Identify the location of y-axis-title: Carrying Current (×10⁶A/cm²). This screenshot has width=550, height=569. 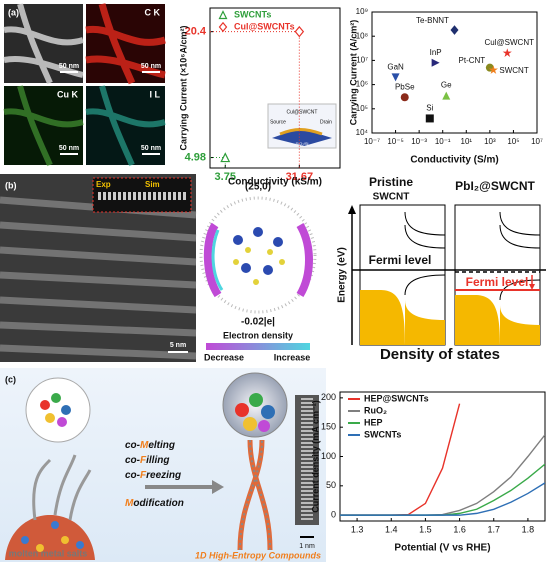
(183, 88).